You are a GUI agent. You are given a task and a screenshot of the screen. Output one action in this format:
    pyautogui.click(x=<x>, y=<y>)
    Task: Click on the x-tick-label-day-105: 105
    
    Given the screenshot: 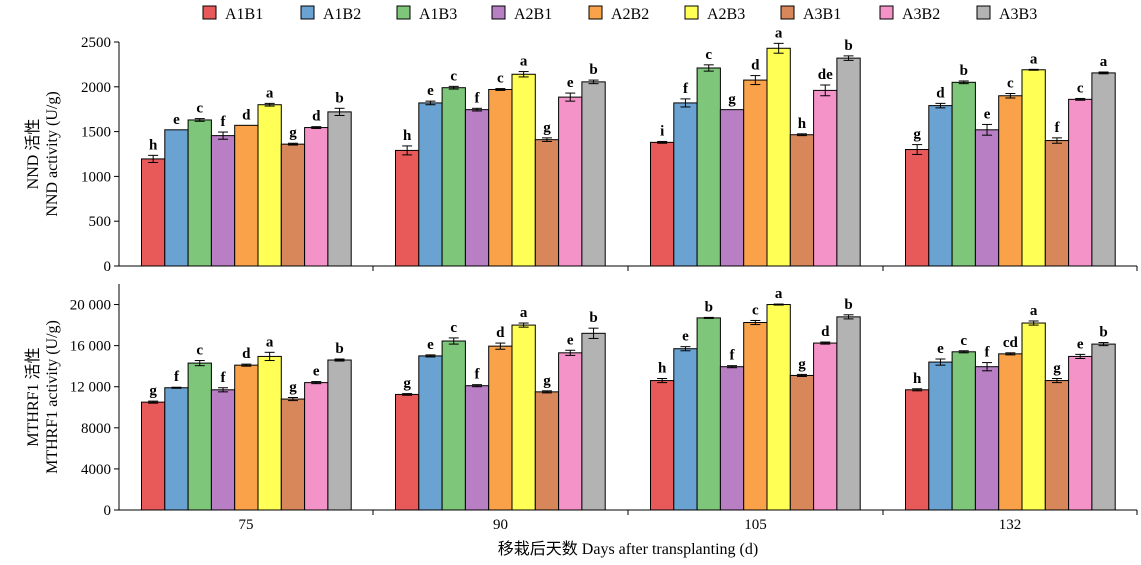 What is the action you would take?
    pyautogui.click(x=755, y=525)
    